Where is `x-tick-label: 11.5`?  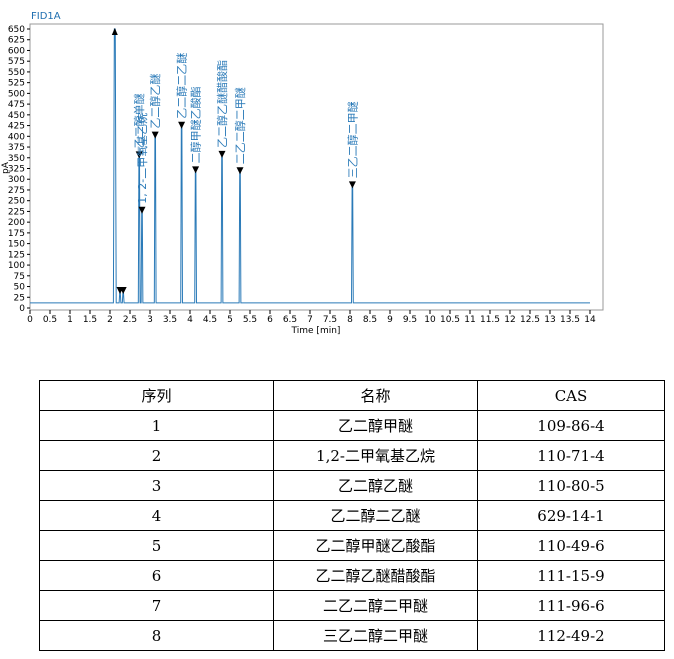
x-tick-label: 11.5 is located at coordinates (490, 320).